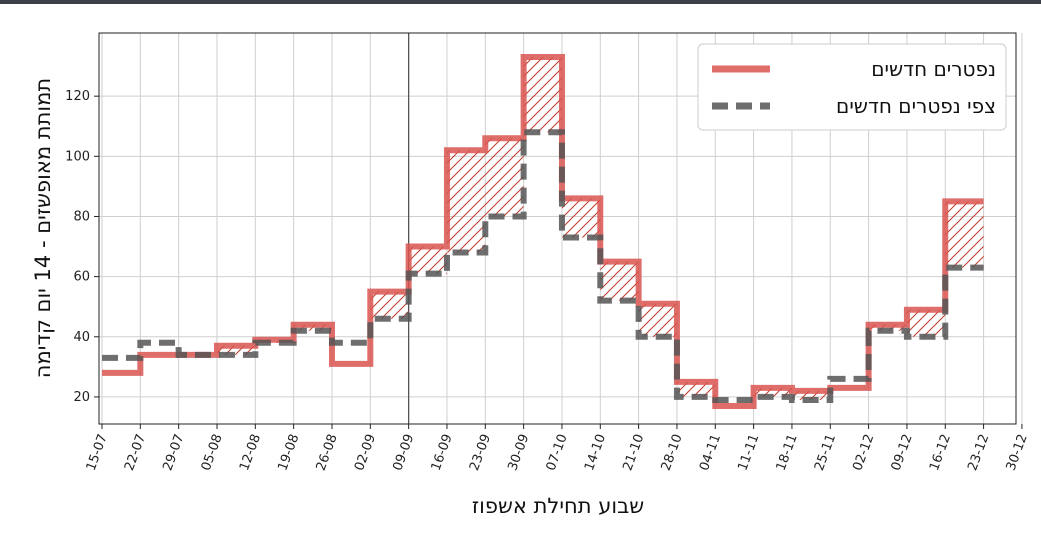 Image resolution: width=1041 pixels, height=534 pixels. I want to click on x-tick-label: 22-07, so click(135, 452).